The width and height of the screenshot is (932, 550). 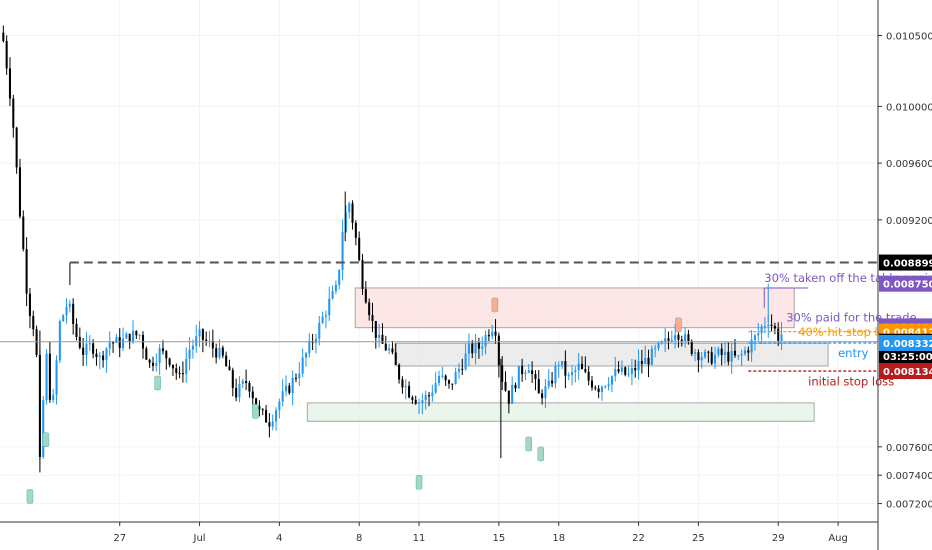 What do you see at coordinates (907, 264) in the screenshot?
I see `price-tag-label: 0.008899` at bounding box center [907, 264].